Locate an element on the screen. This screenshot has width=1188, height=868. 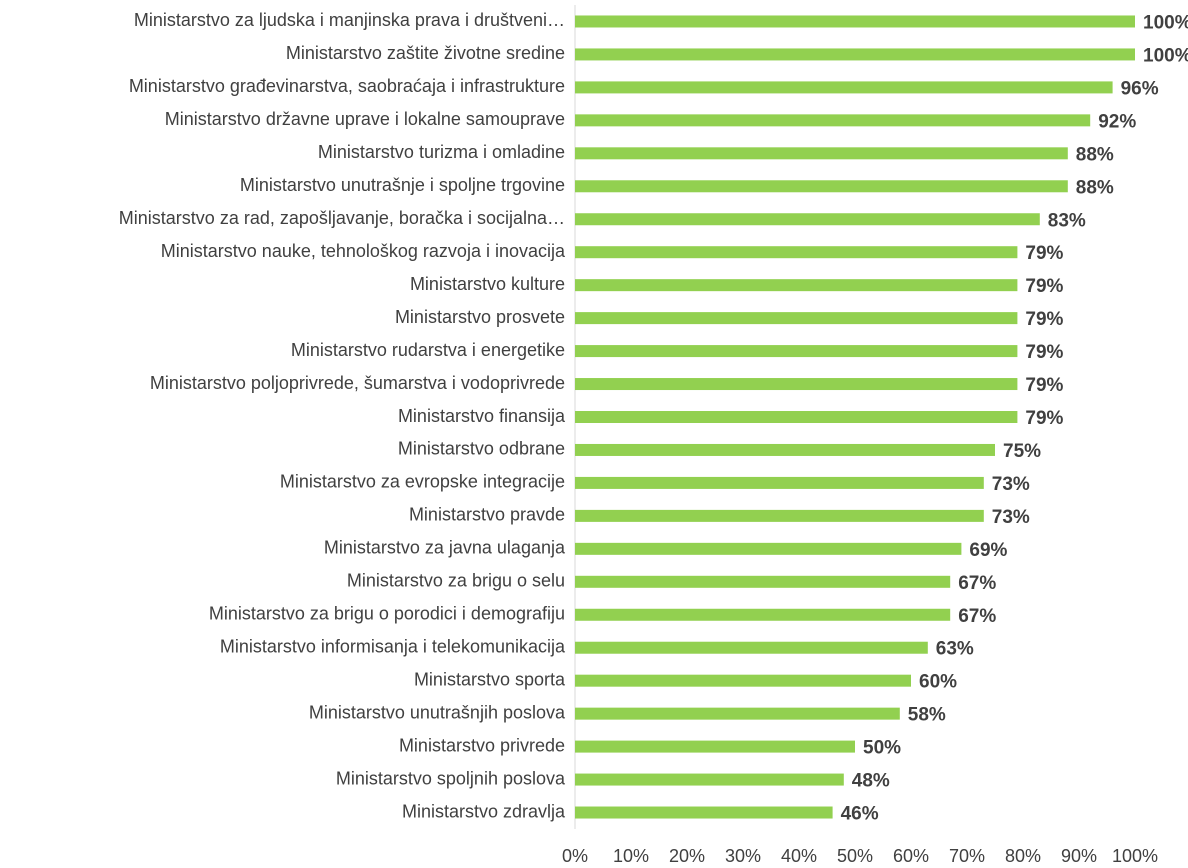
value-label: 46% is located at coordinates (860, 814).